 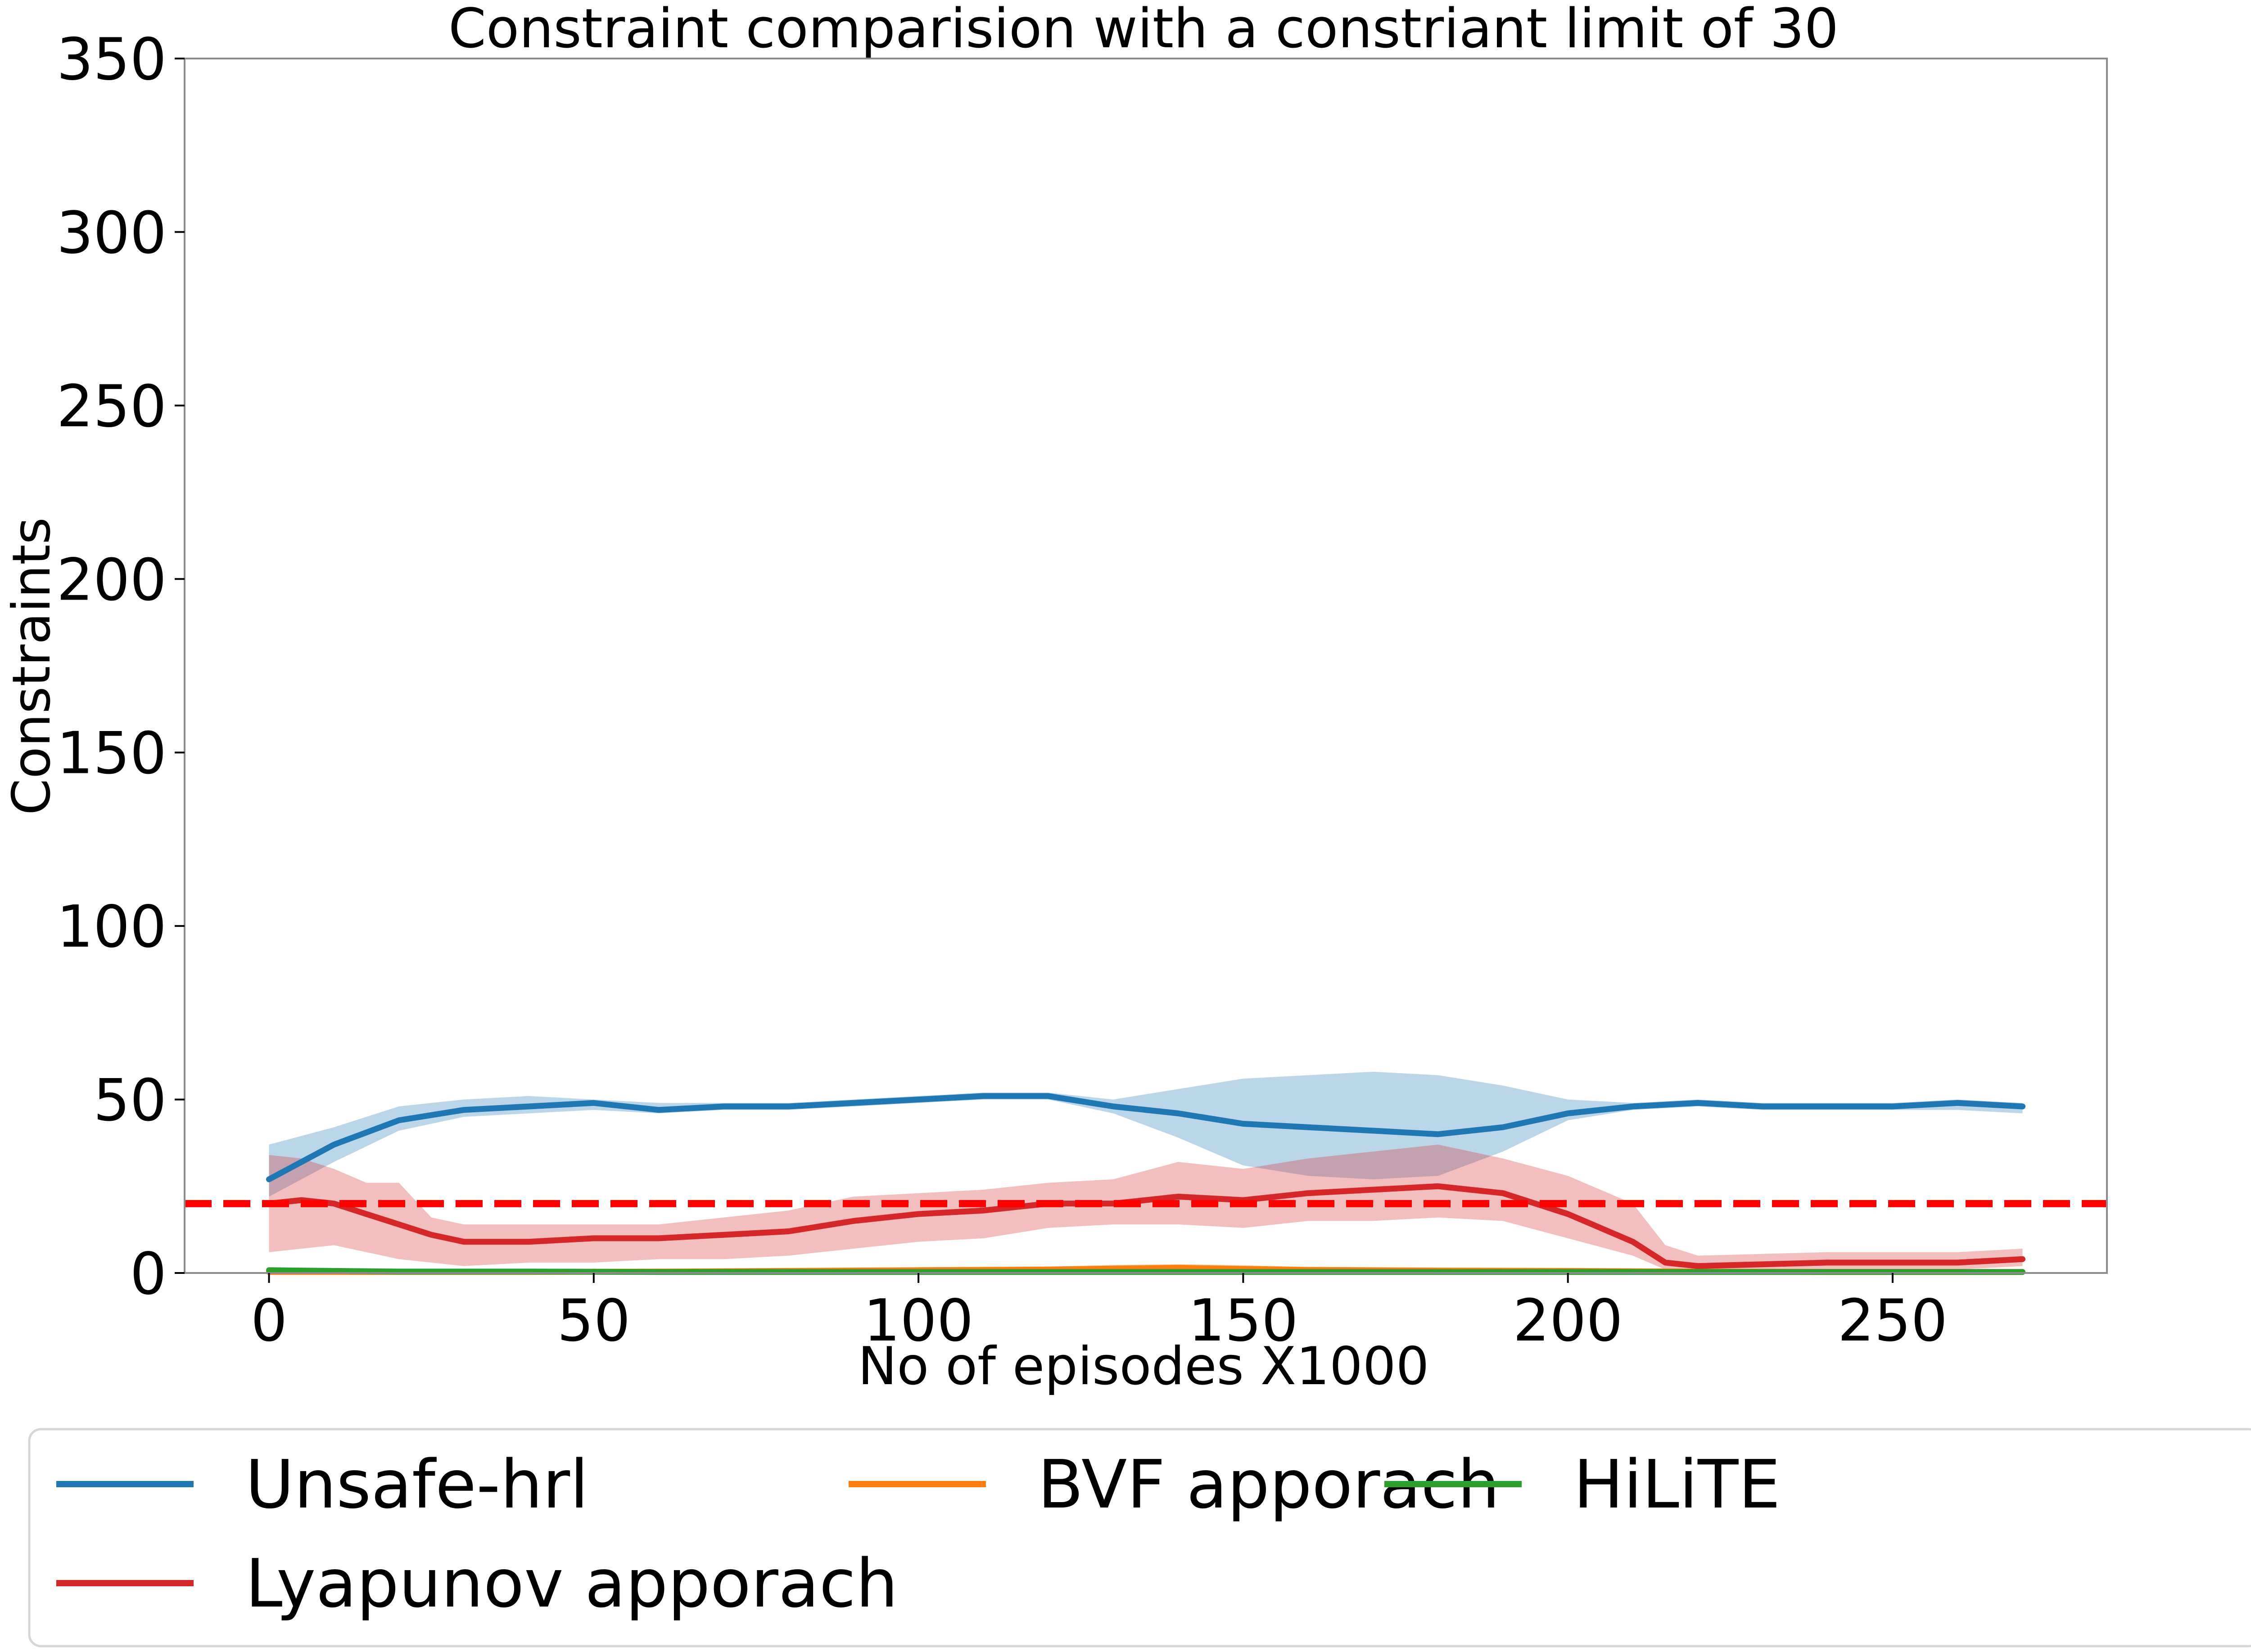 I want to click on x-tick-label: 250, so click(x=1893, y=1320).